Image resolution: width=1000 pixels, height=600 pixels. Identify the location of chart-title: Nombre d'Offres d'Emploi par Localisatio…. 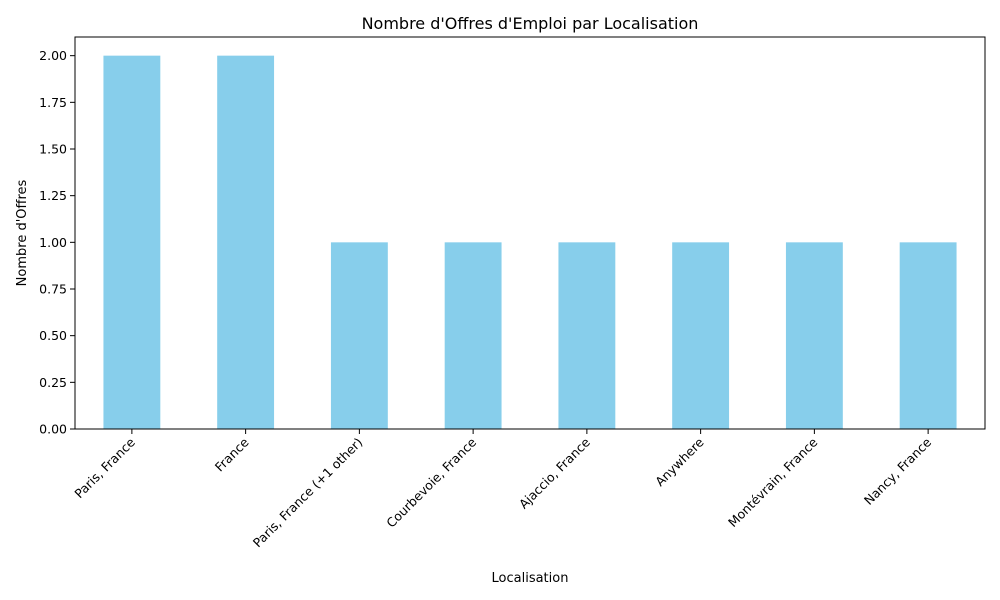
(530, 23).